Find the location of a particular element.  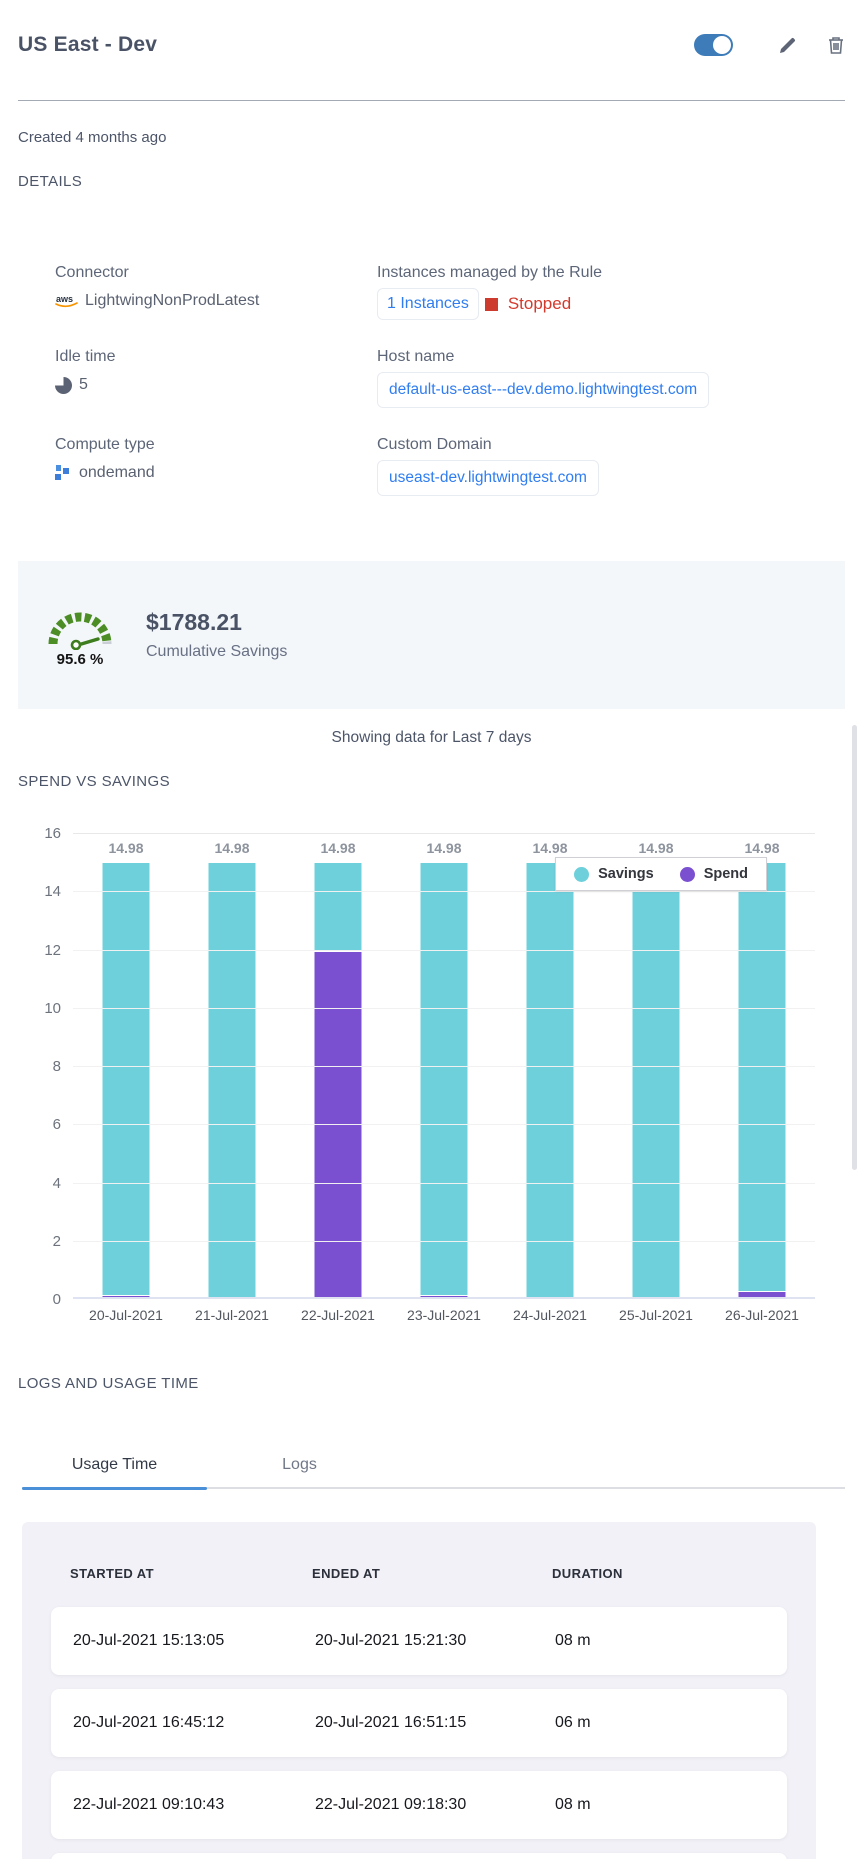

x-tick-label: 21-Jul-2021 is located at coordinates (232, 1315).